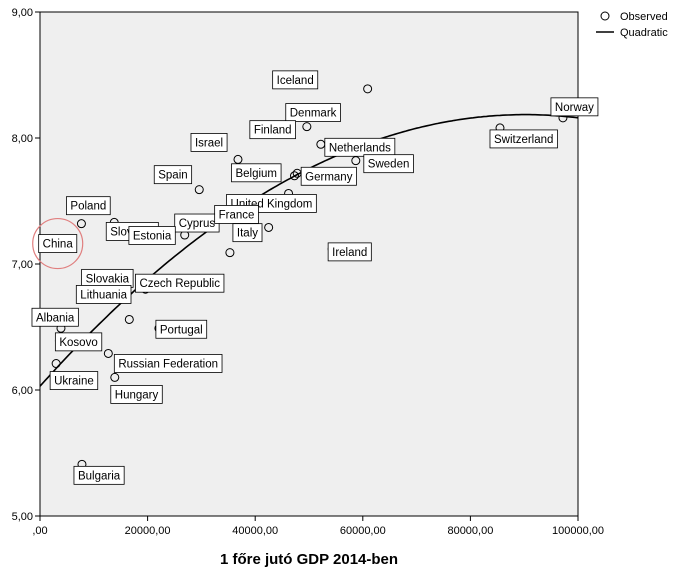 This screenshot has height=572, width=679. I want to click on label-cyprus: Cyprus, so click(197, 223).